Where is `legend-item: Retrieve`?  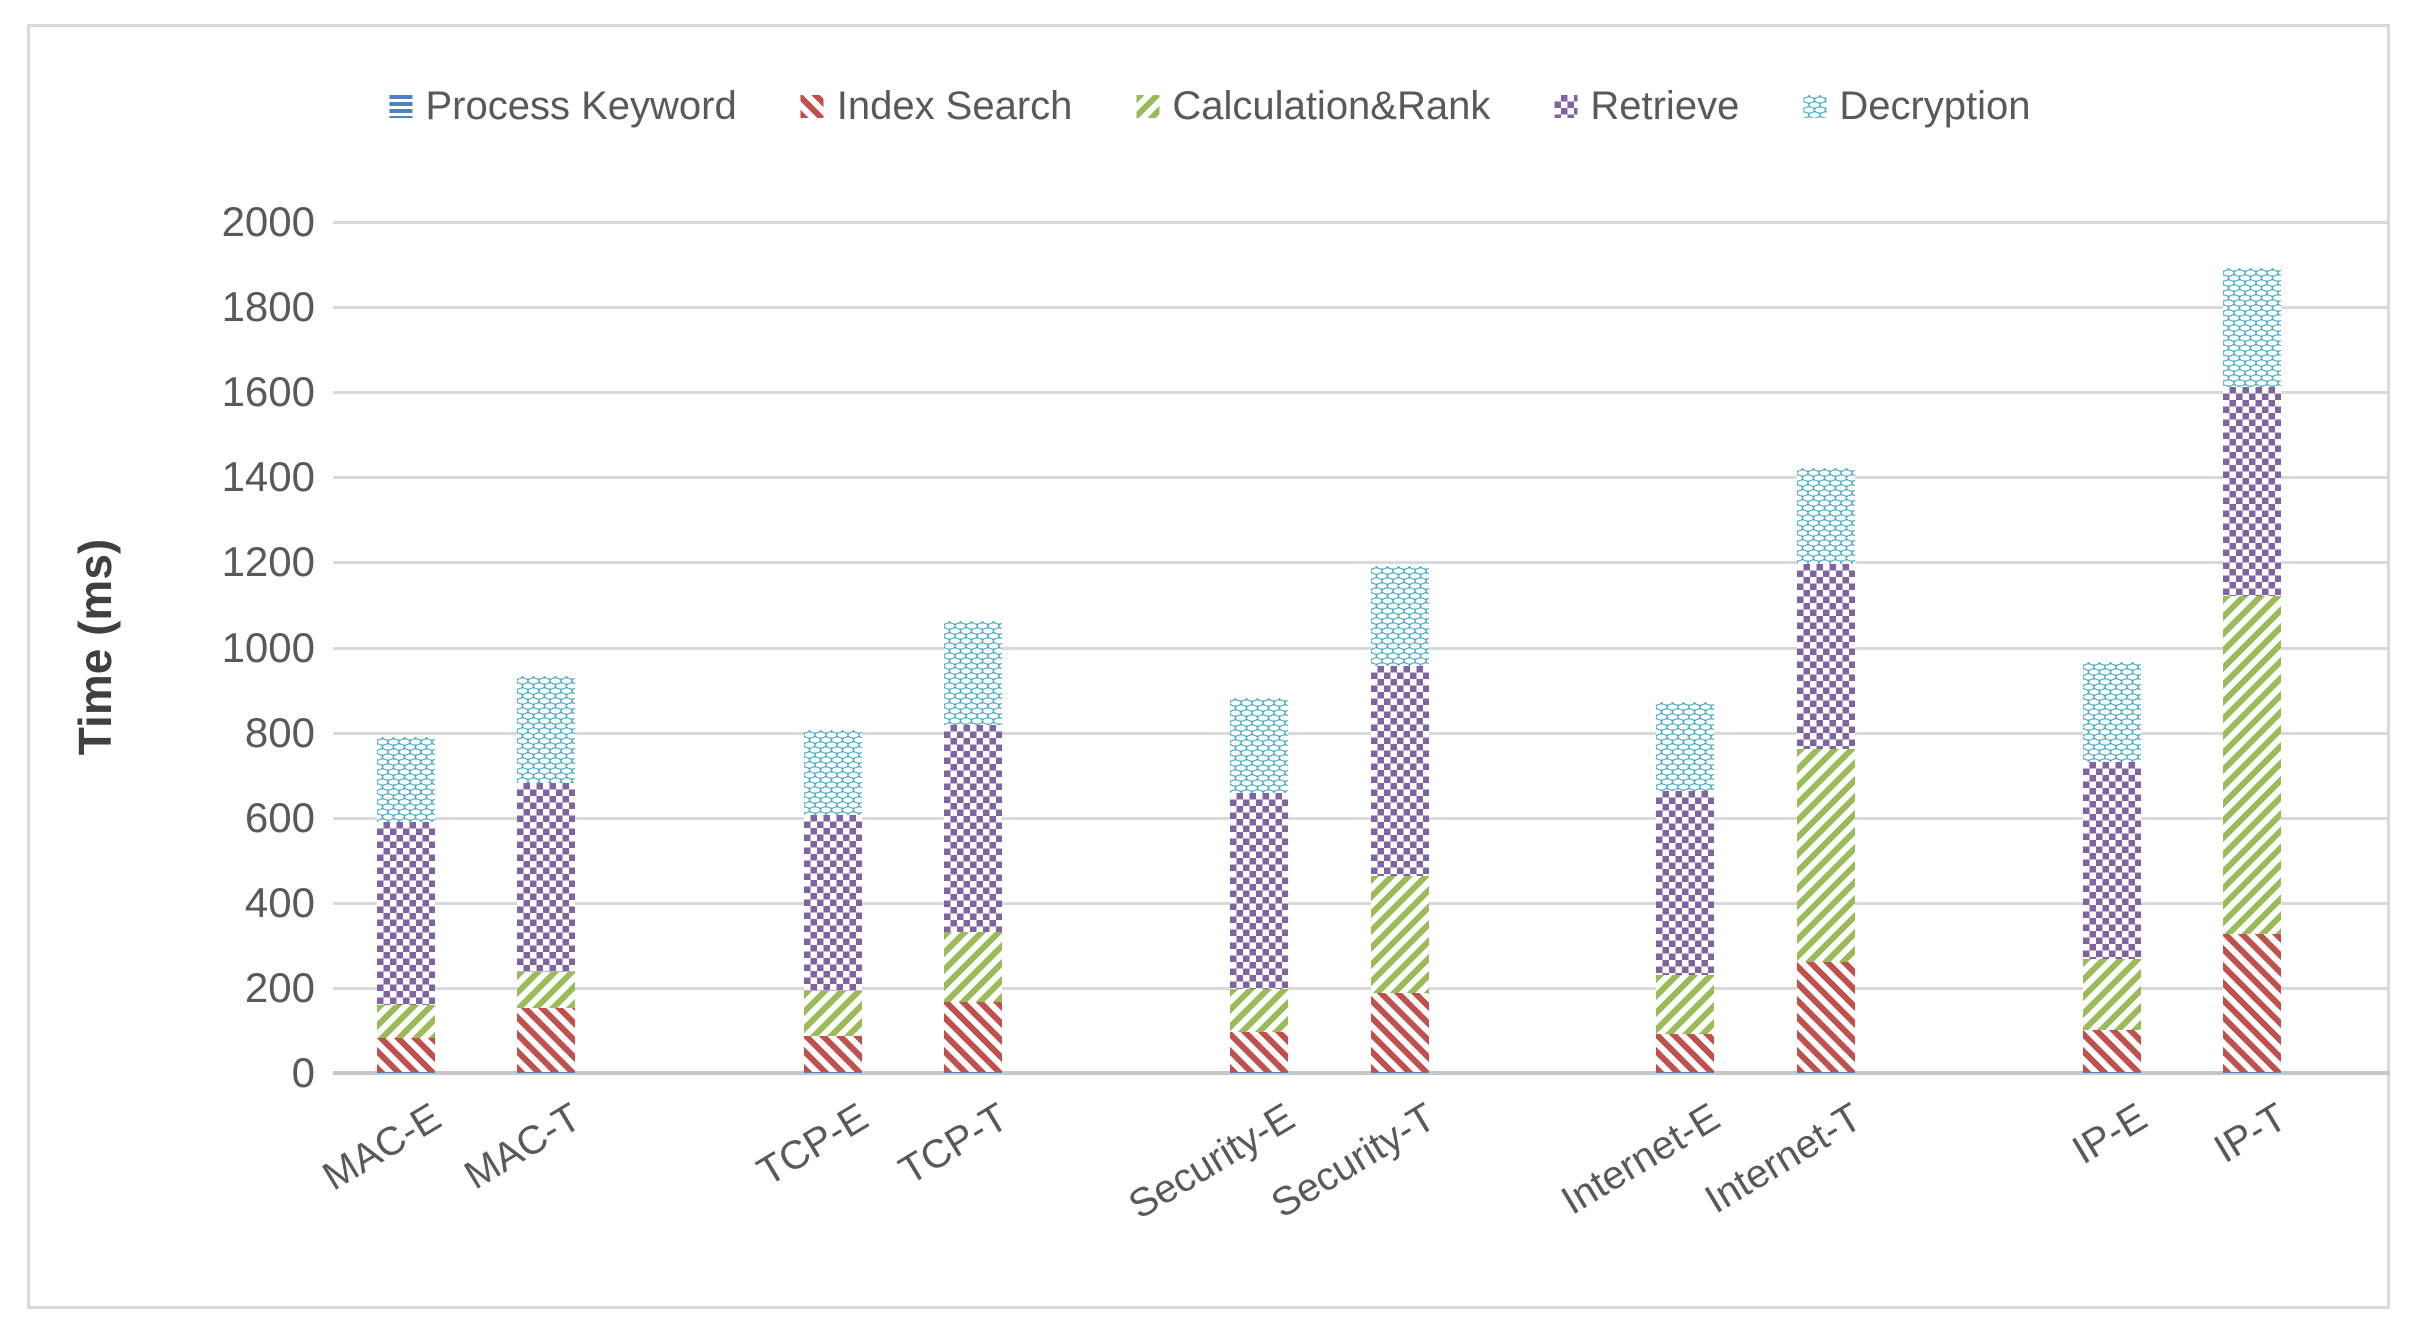 legend-item: Retrieve is located at coordinates (1646, 106).